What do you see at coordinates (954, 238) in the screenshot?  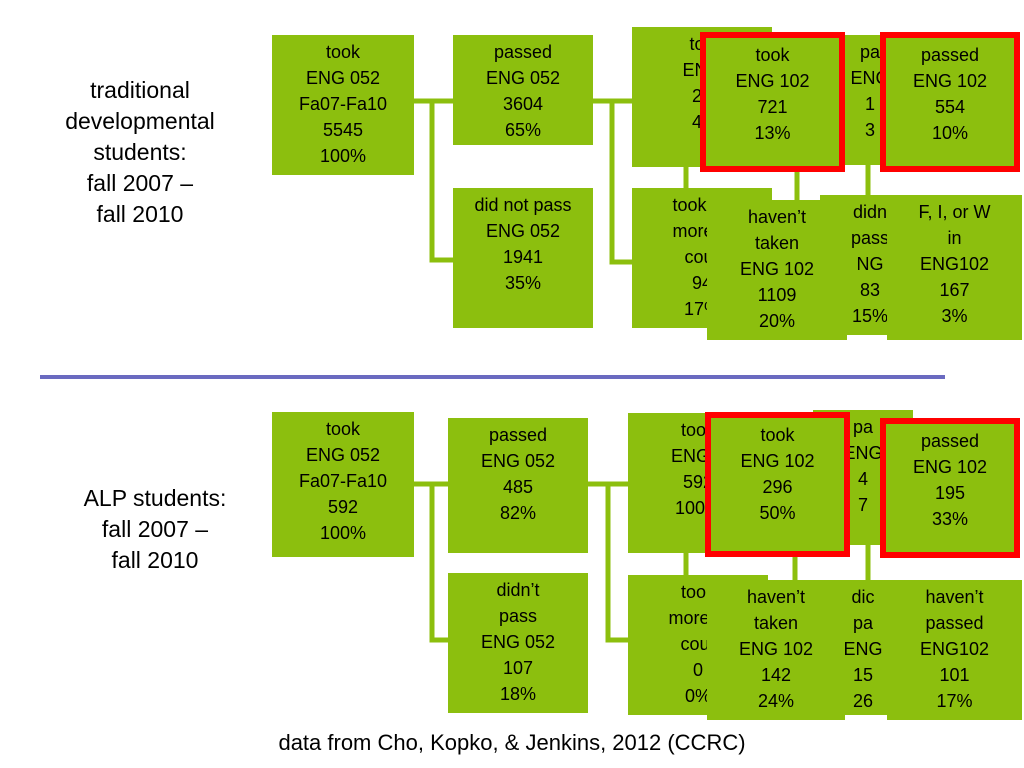 I see `box-line: in` at bounding box center [954, 238].